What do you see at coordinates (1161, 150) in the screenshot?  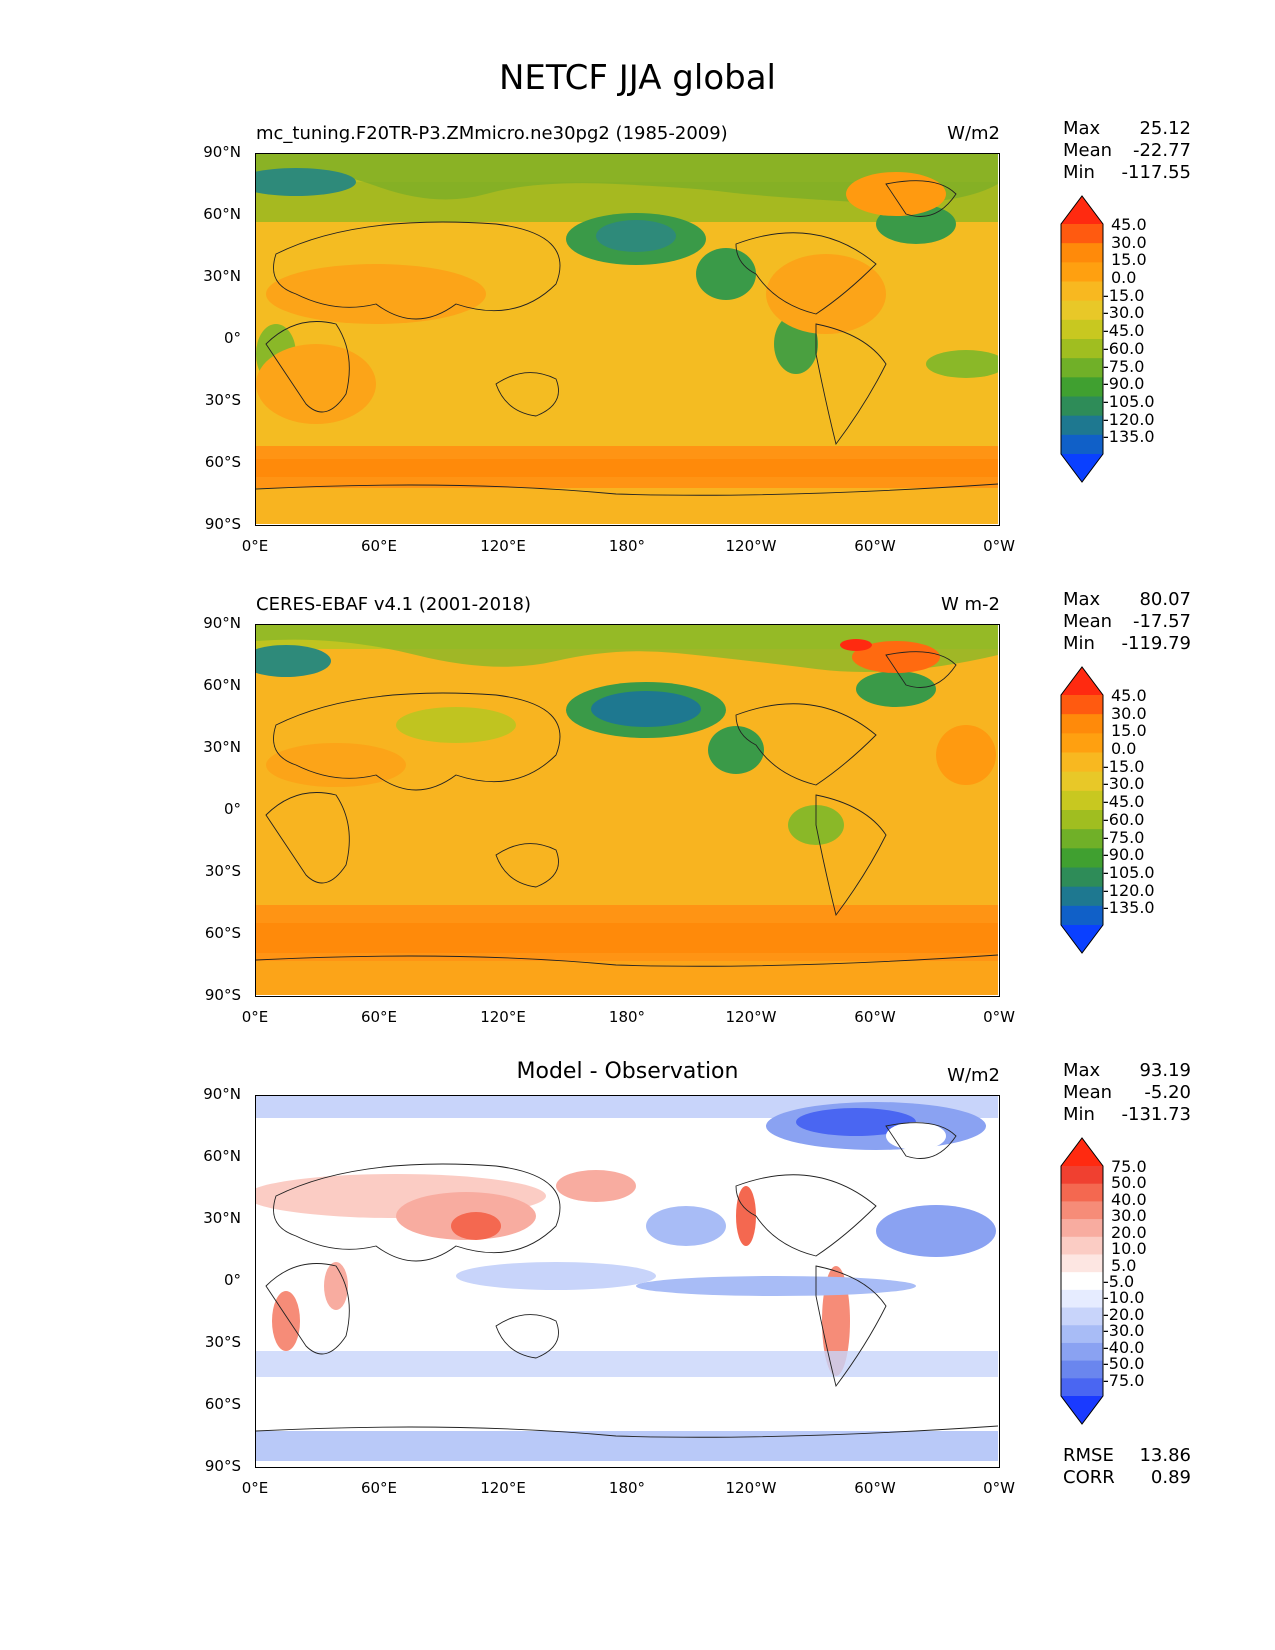 I see `stat-mean: -22.77` at bounding box center [1161, 150].